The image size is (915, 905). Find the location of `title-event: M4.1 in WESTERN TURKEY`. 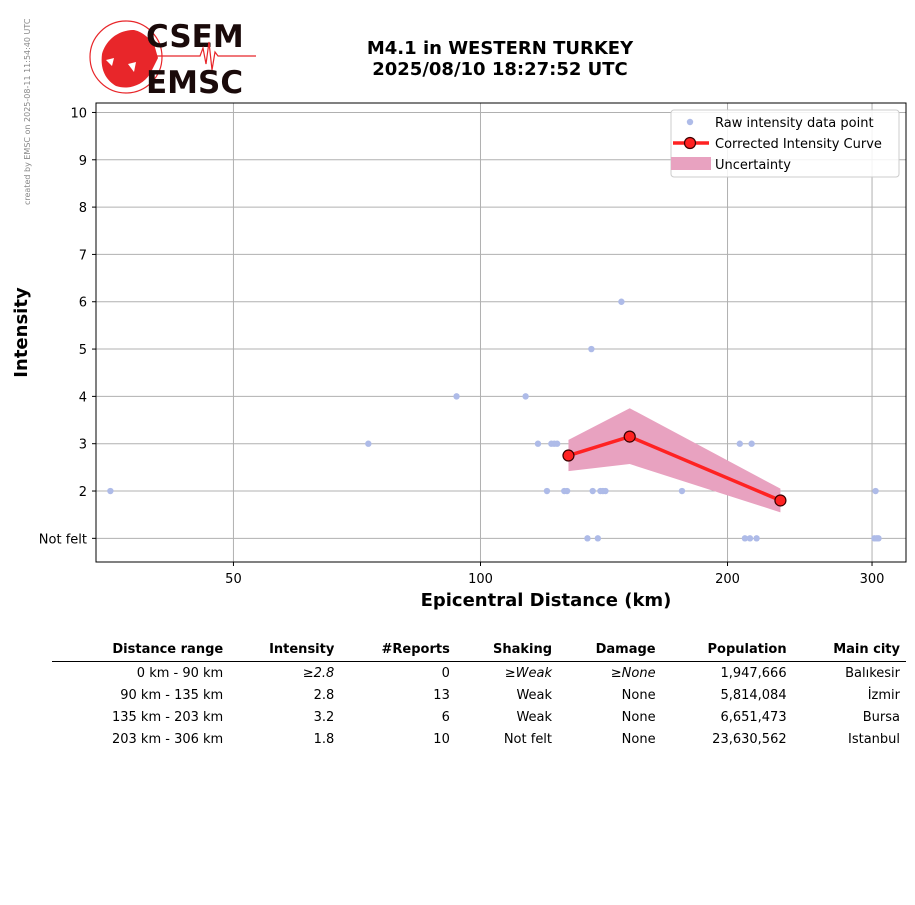

title-event: M4.1 in WESTERN TURKEY is located at coordinates (500, 48).